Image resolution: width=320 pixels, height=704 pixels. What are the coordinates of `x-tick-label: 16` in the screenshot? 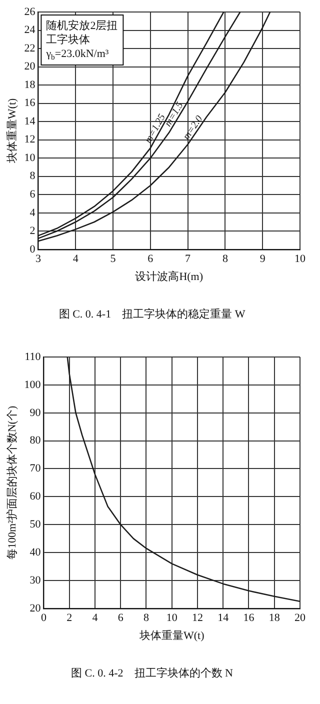 It's located at (249, 618).